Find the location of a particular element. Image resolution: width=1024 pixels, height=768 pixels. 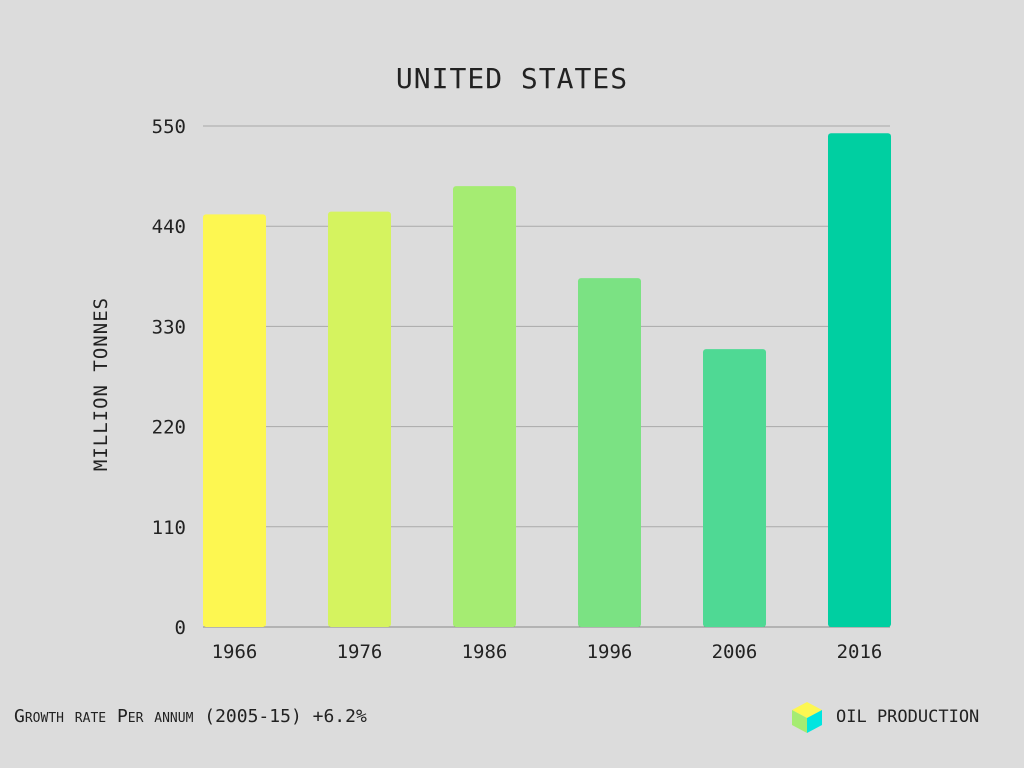

bar-1986 is located at coordinates (484, 406).